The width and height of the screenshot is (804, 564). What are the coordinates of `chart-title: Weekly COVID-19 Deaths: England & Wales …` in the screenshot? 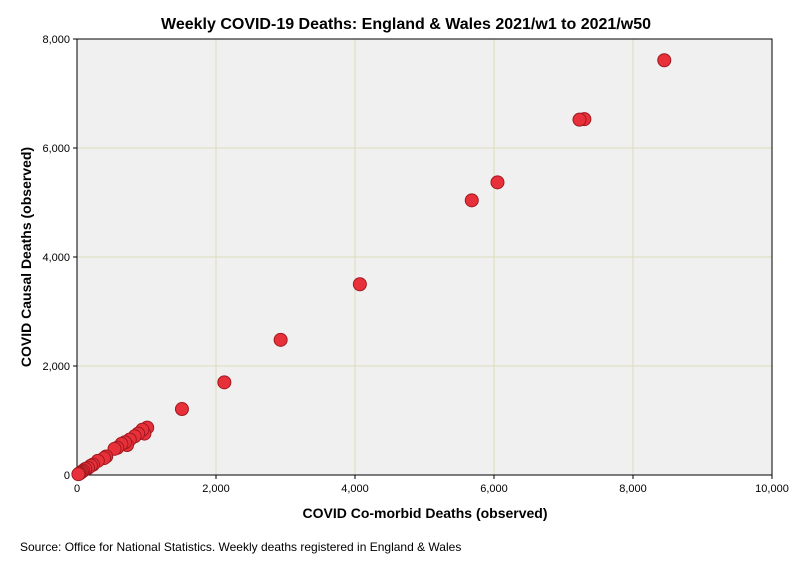 It's located at (406, 24).